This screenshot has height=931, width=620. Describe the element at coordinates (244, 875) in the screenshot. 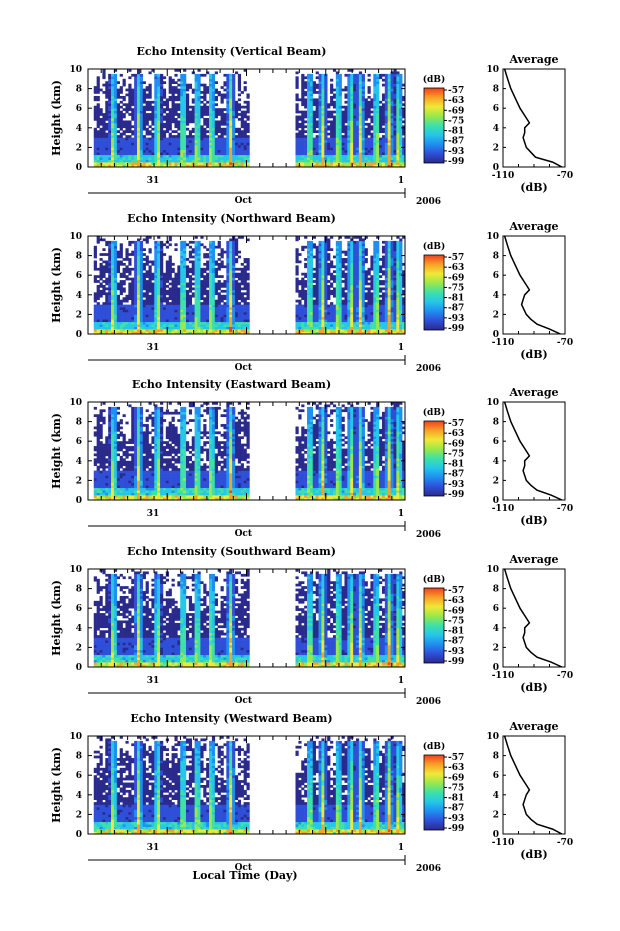

I see `x-axis-label: Local Time (Day)` at that location.